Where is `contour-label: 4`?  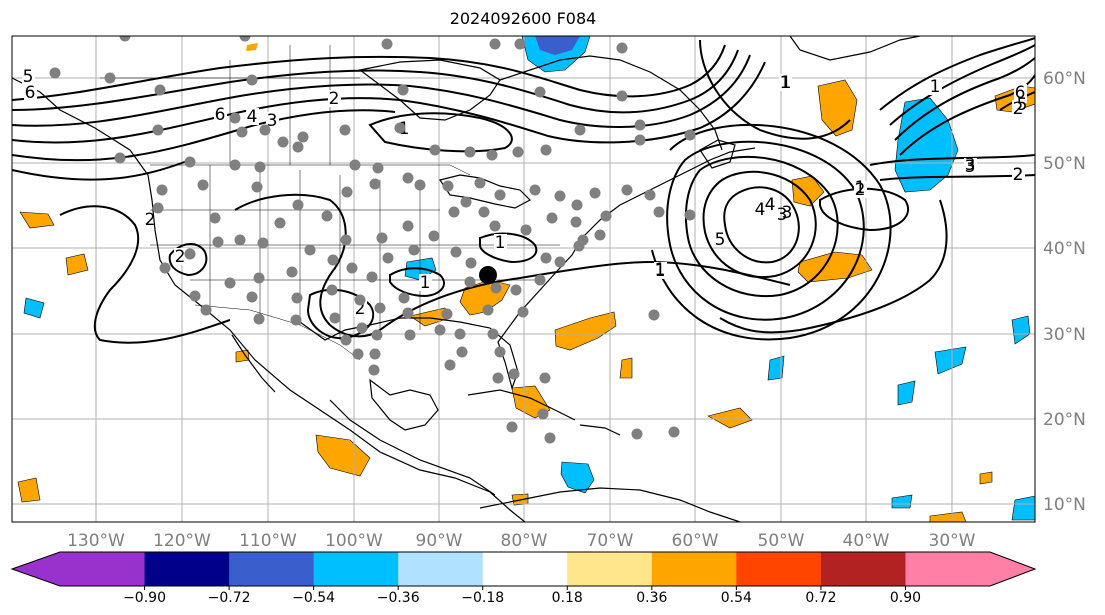 contour-label: 4 is located at coordinates (770, 205).